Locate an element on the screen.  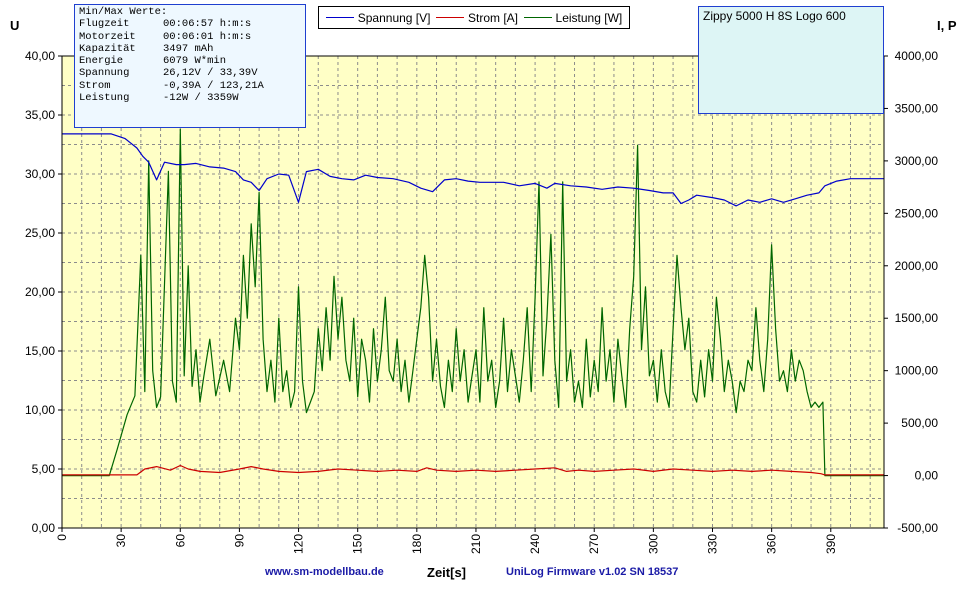
y-left-tick-label: 5,00 is located at coordinates (44, 469).